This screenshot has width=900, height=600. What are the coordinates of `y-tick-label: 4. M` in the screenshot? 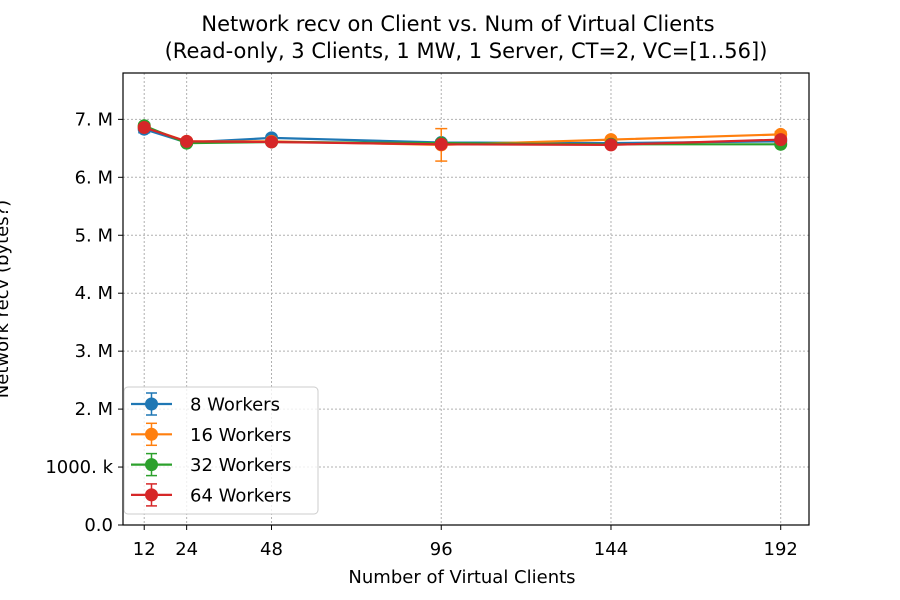 It's located at (94, 293).